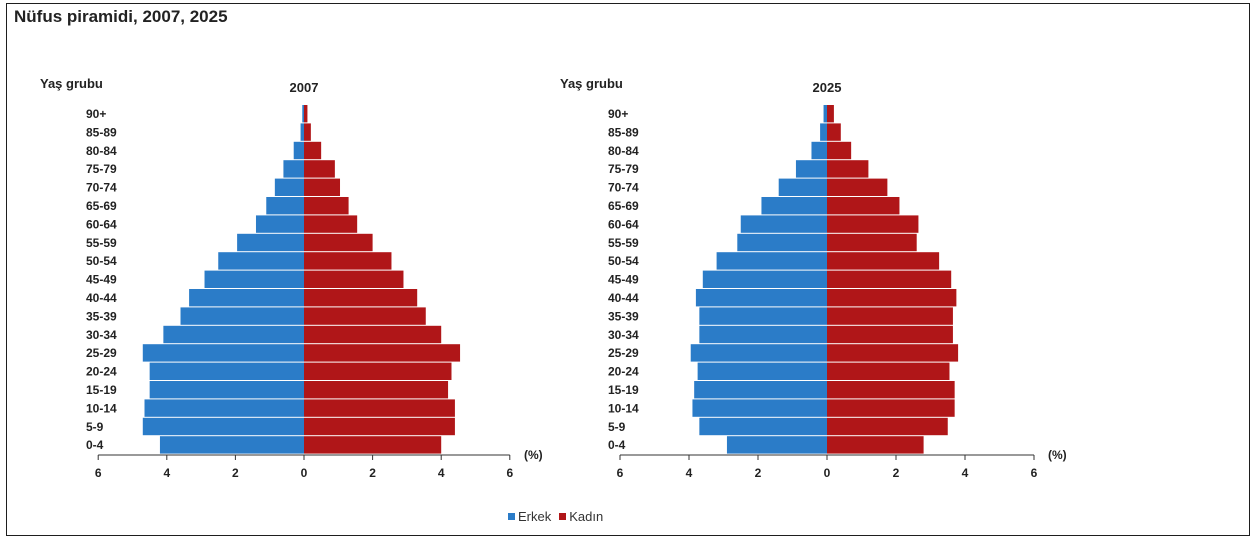 The width and height of the screenshot is (1258, 542). What do you see at coordinates (511, 516) in the screenshot?
I see `legend-swatch-male` at bounding box center [511, 516].